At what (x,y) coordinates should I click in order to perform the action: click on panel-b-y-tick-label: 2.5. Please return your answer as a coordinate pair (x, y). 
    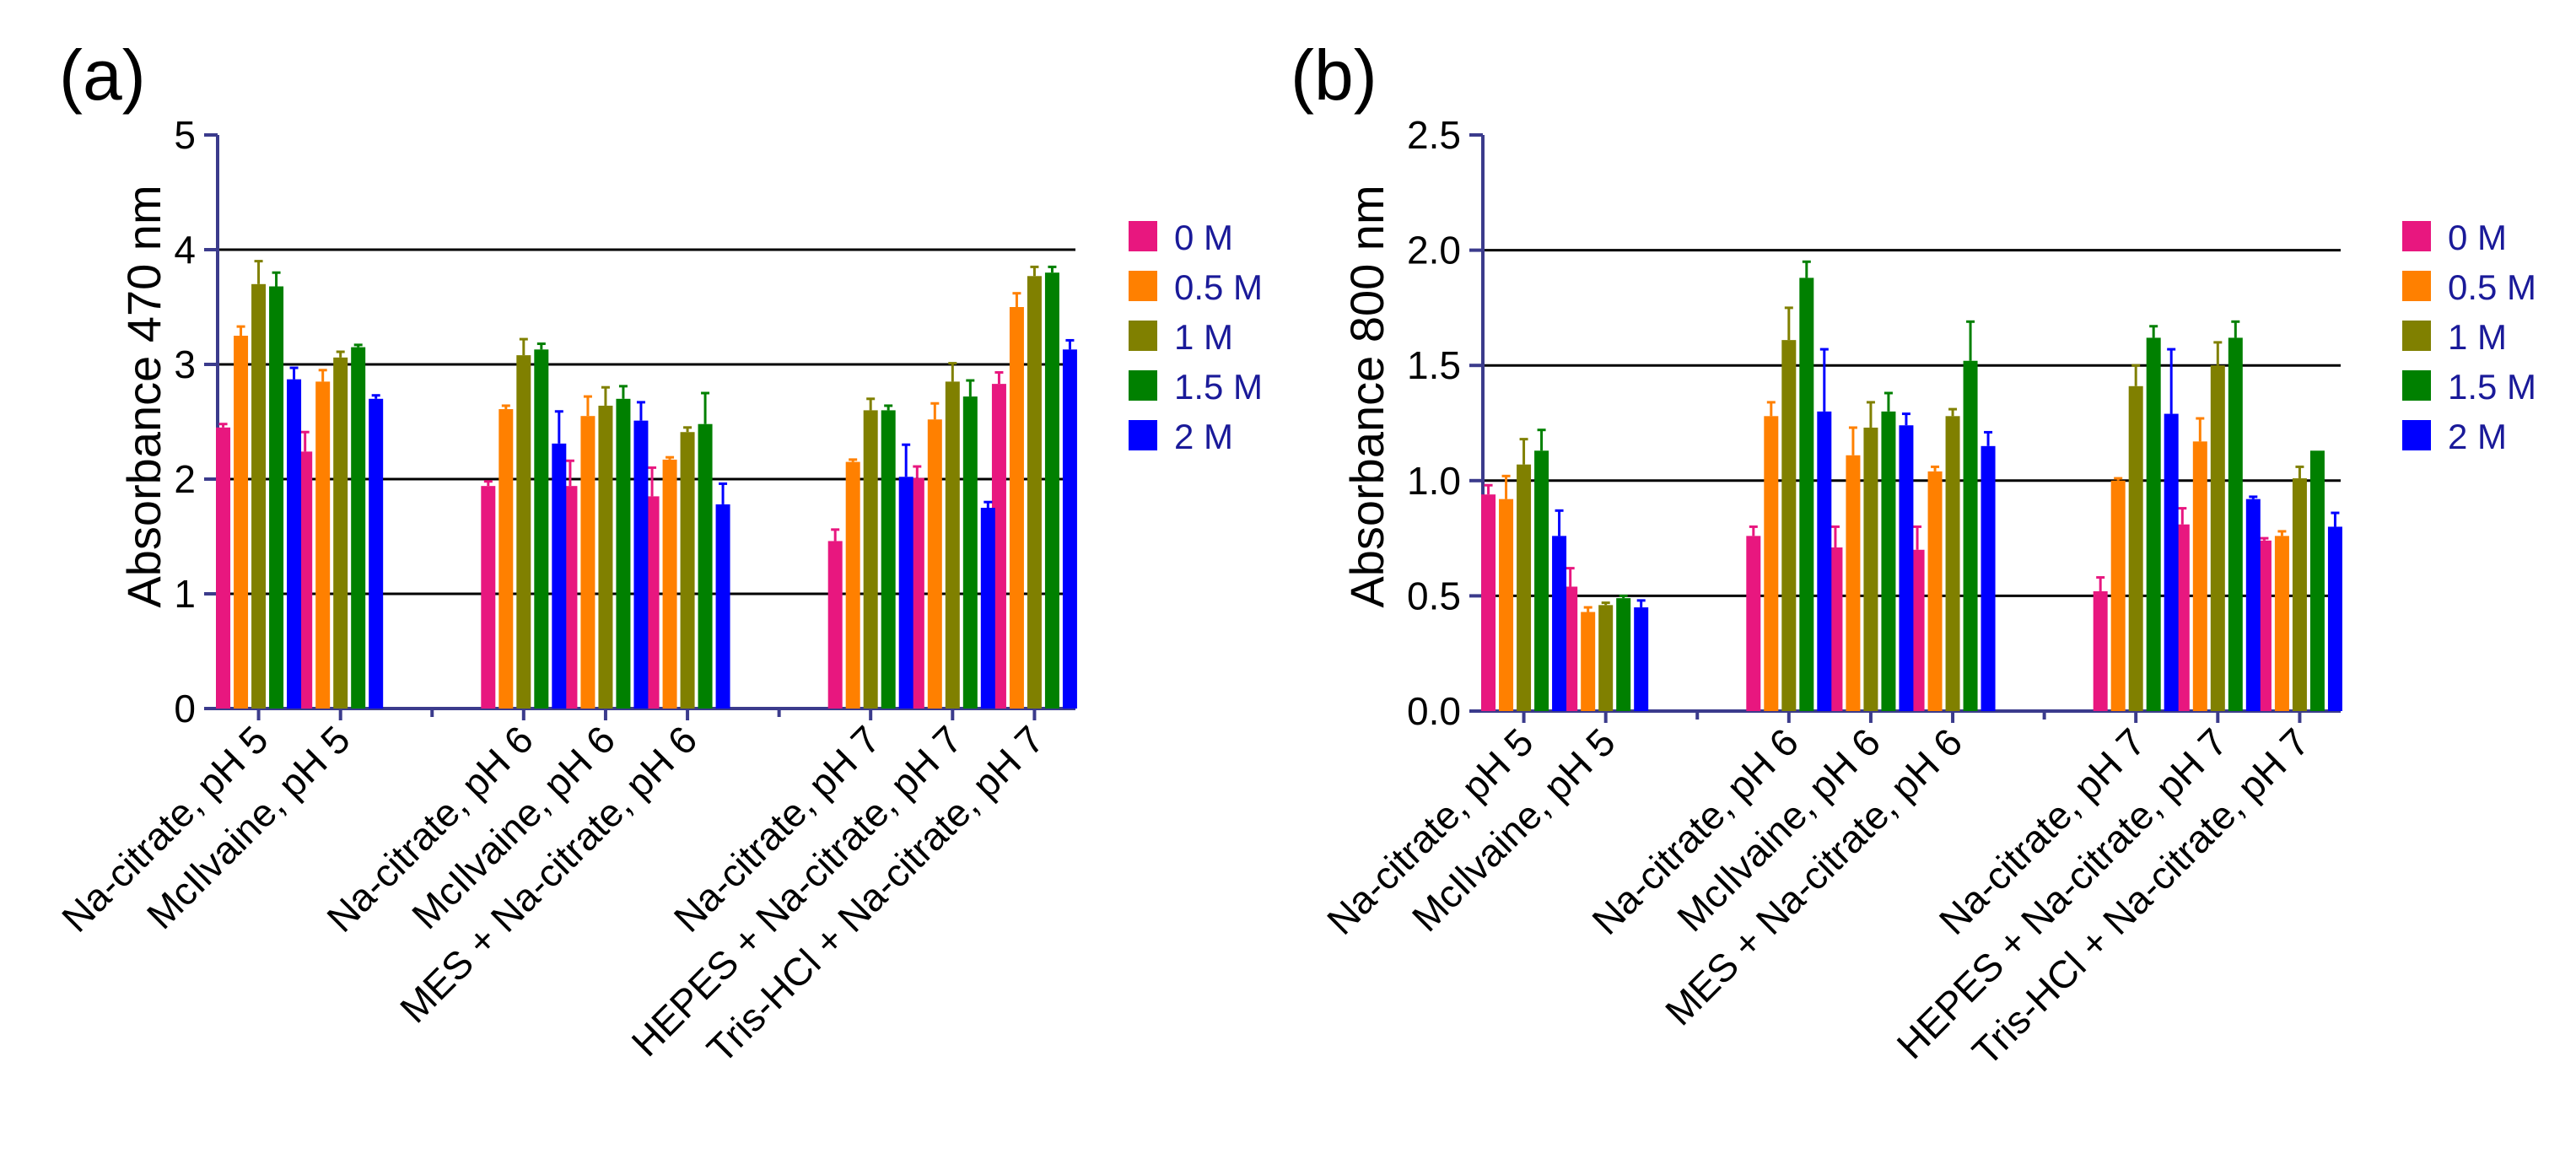
    Looking at the image, I should click on (1434, 135).